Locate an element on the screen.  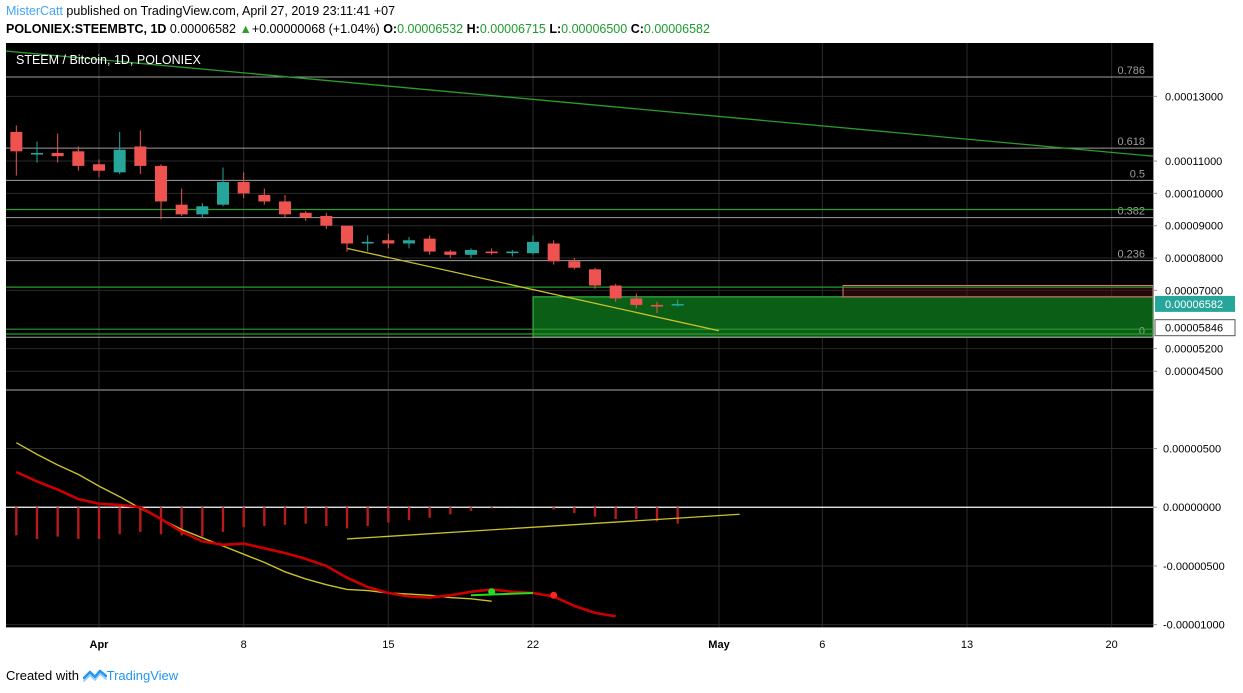
low-label: L: is located at coordinates (555, 29).